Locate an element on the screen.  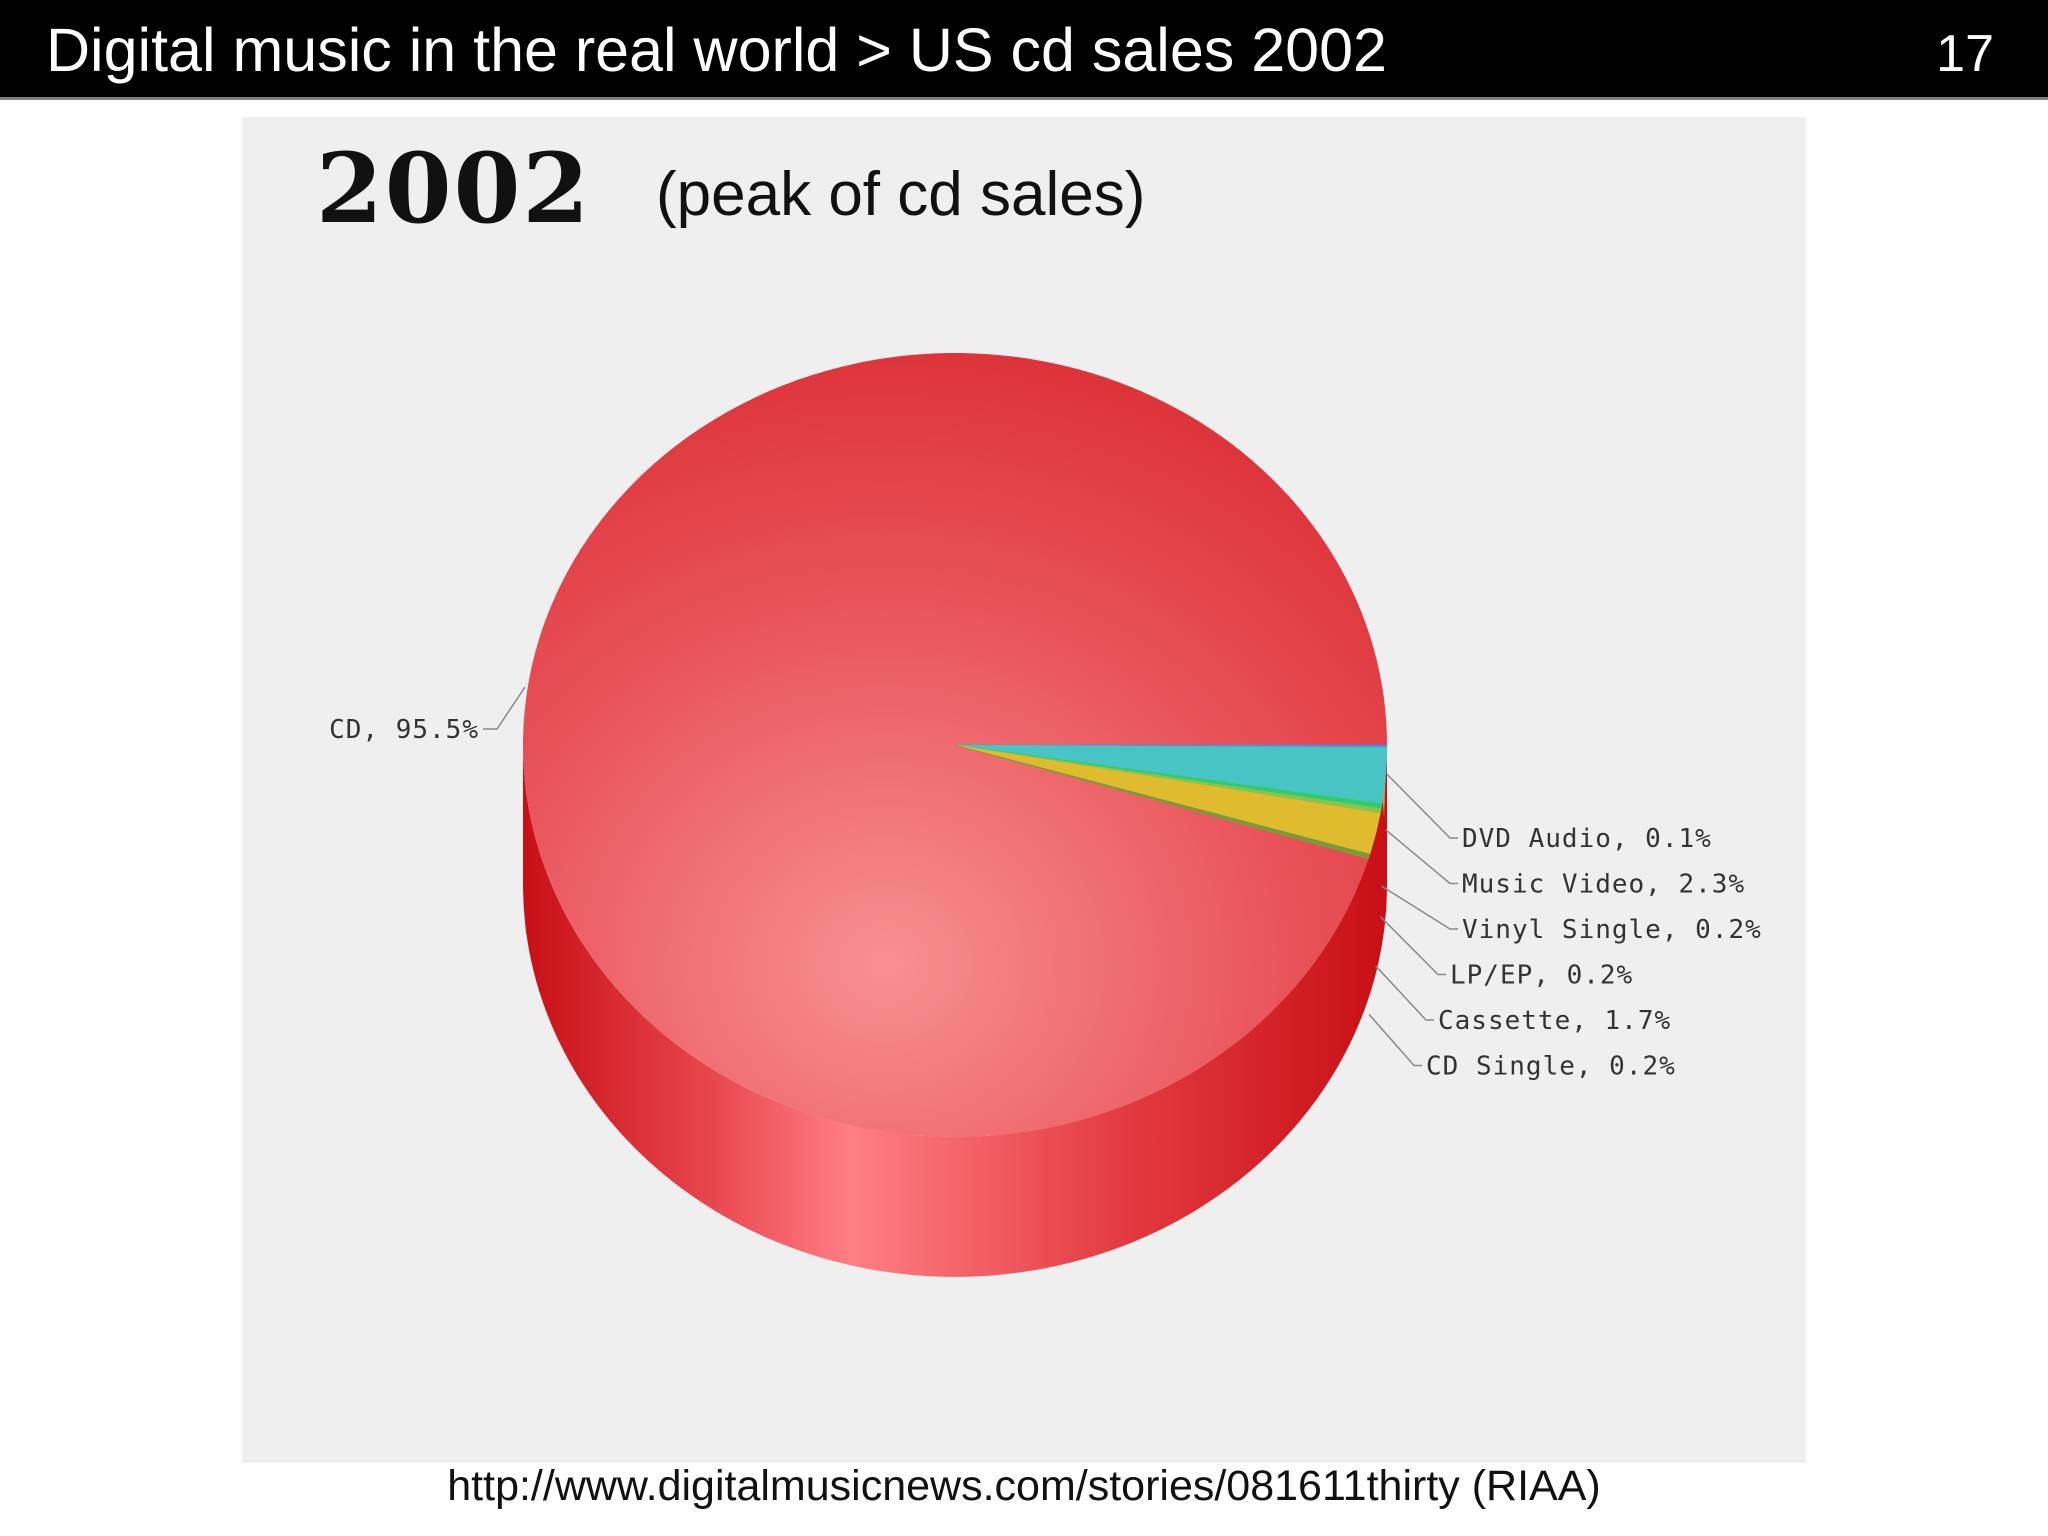
leader-line-dvd-audio is located at coordinates (1422, 806).